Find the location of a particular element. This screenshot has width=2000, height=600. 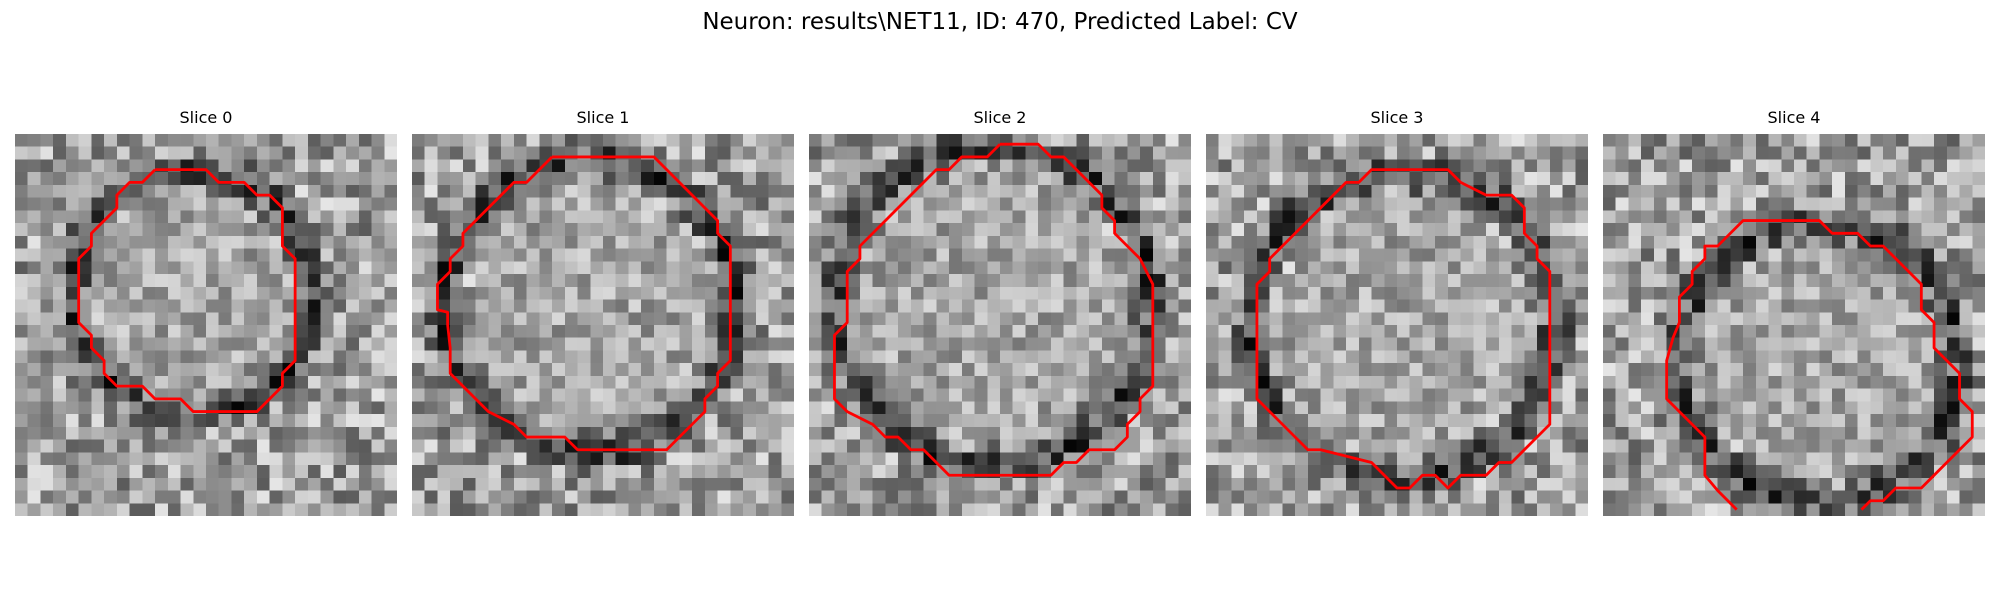

slice-title: Slice 0 is located at coordinates (206, 117).